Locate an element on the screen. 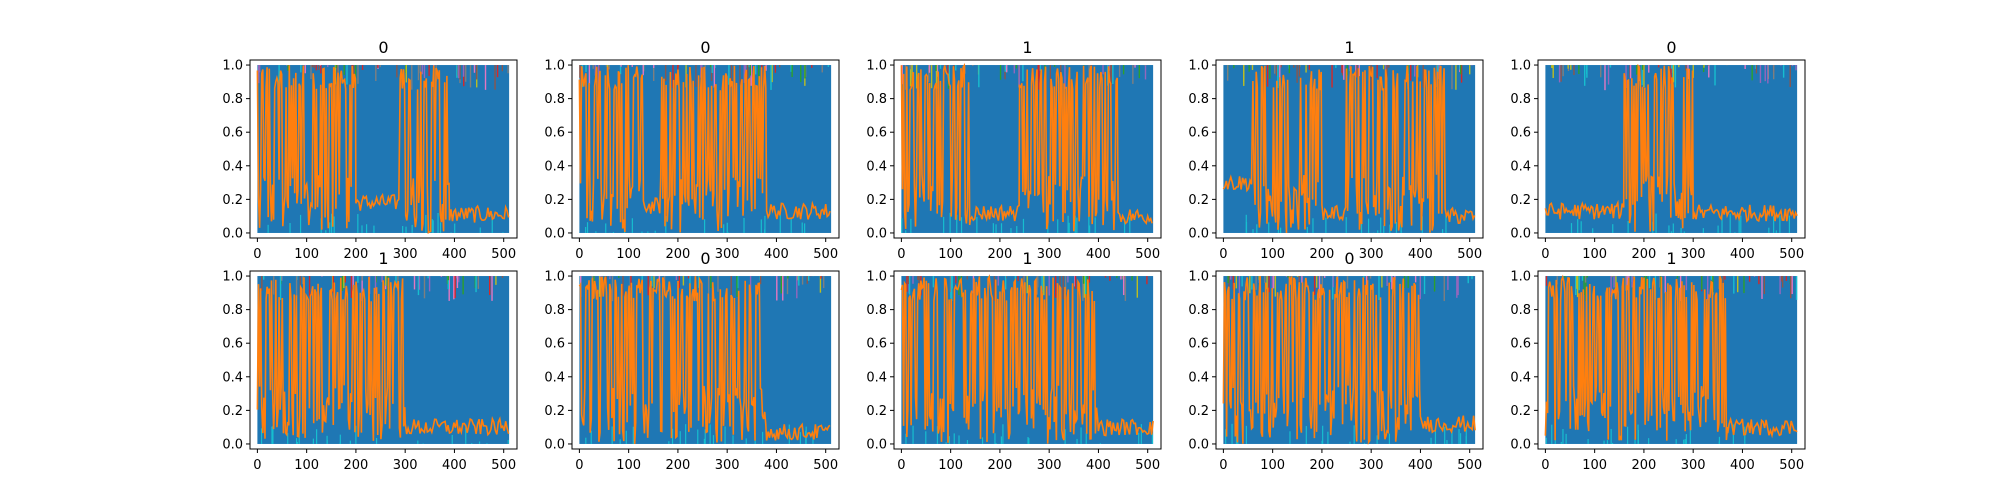 The width and height of the screenshot is (2000, 500). panel-2: 0 100 200 300 400 500 0.0 0.2 0.4 0.6 0.8 1.0 0 is located at coordinates (692, 150).